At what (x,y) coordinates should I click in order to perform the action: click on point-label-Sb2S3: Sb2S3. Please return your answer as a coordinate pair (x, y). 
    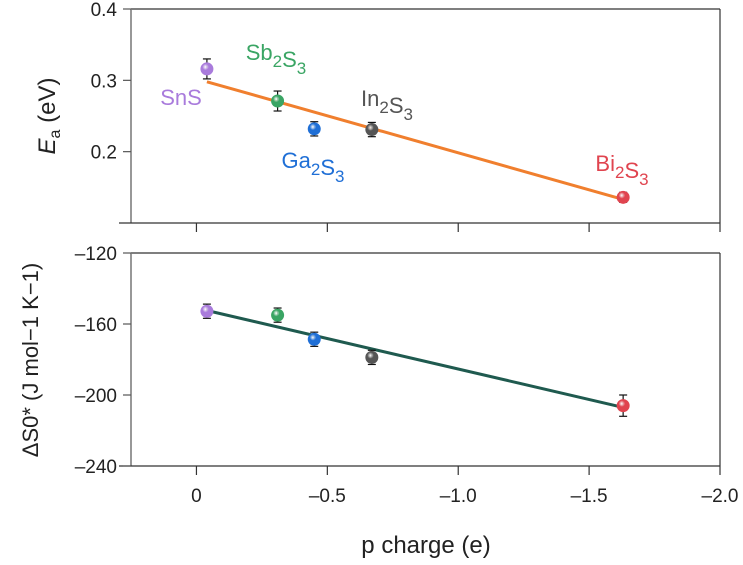
    Looking at the image, I should click on (276, 59).